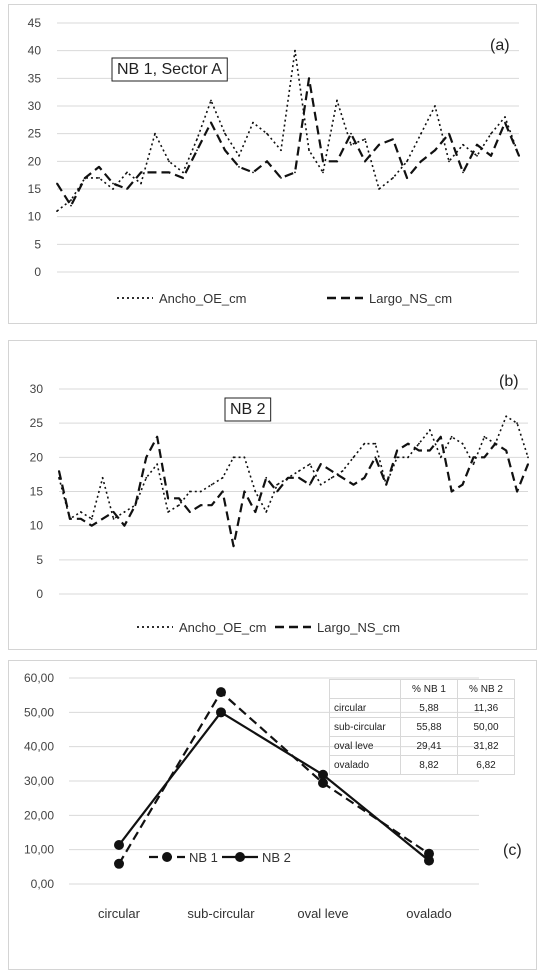 This screenshot has width=543, height=975. I want to click on table-row-label: sub-circular, so click(365, 727).